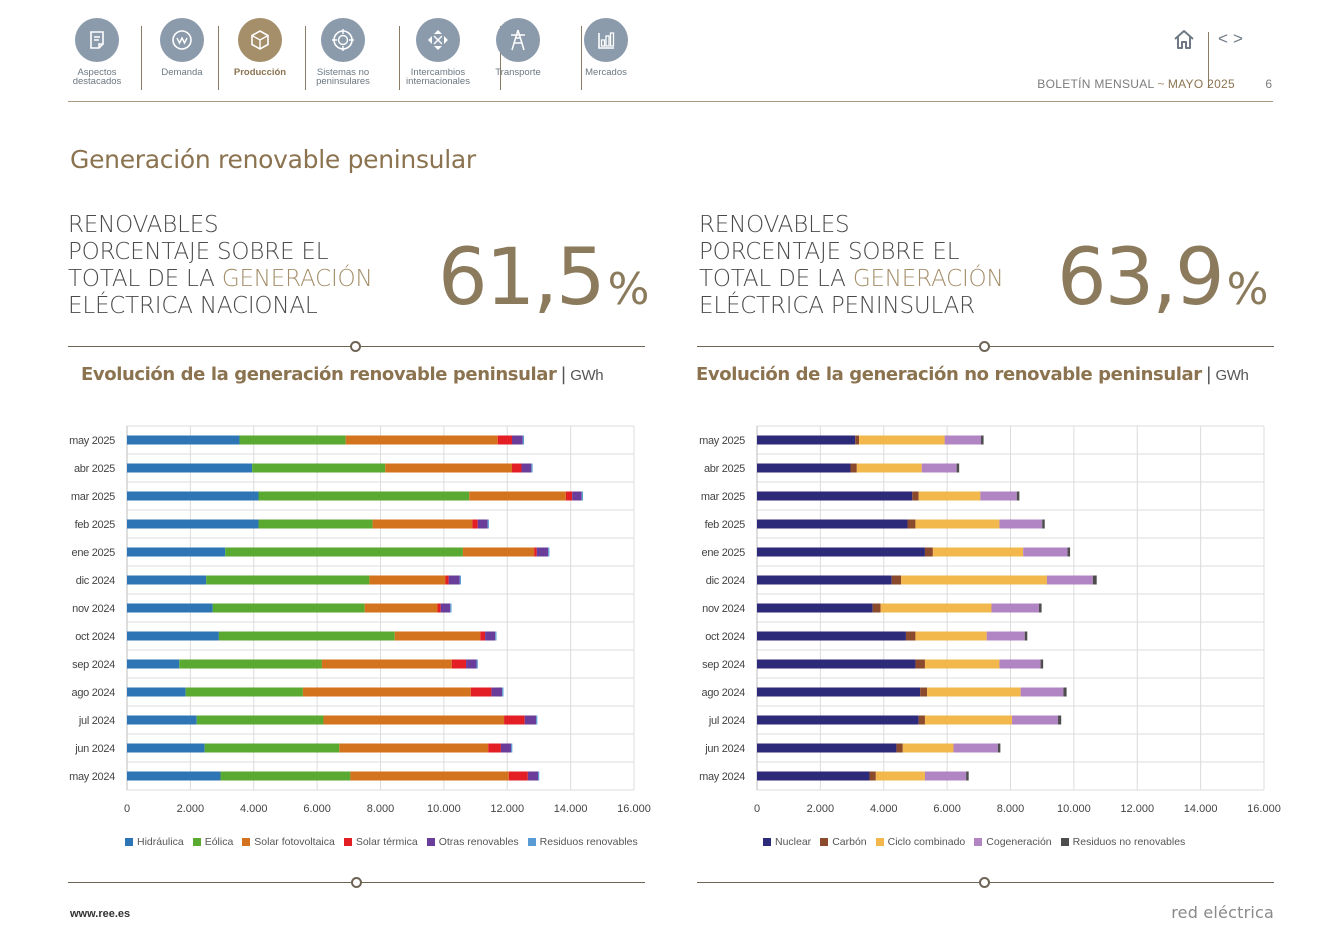 Image resolution: width=1342 pixels, height=949 pixels. Describe the element at coordinates (587, 375) in the screenshot. I see `chart-unit: GWh` at that location.